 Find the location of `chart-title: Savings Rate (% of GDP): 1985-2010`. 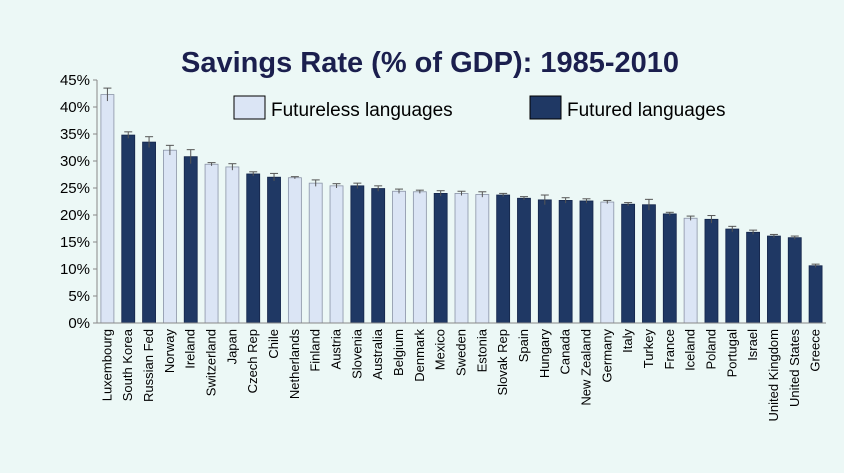

chart-title: Savings Rate (% of GDP): 1985-2010 is located at coordinates (430, 63).